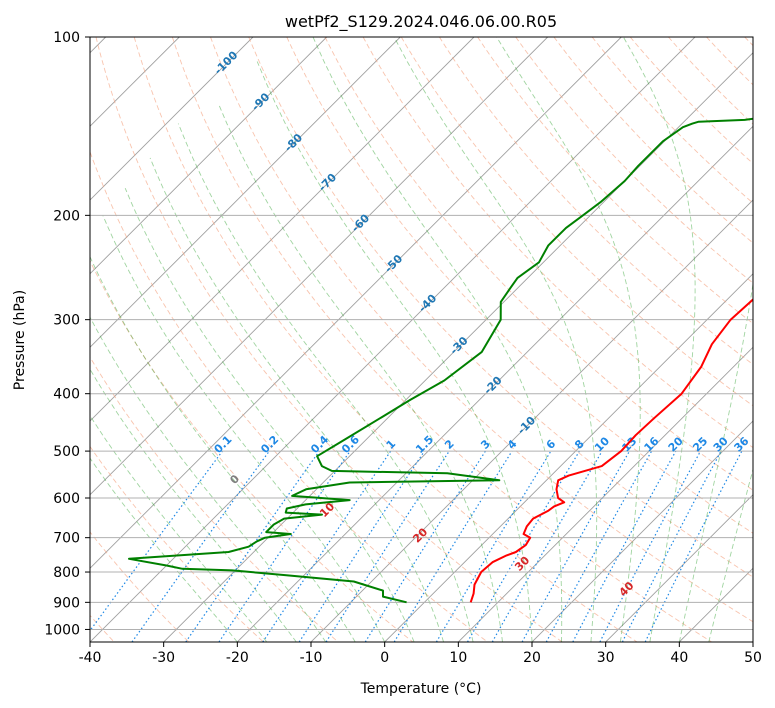 The height and width of the screenshot is (708, 775). Describe the element at coordinates (421, 689) in the screenshot. I see `x-axis-label: Temperature (°C)` at that location.